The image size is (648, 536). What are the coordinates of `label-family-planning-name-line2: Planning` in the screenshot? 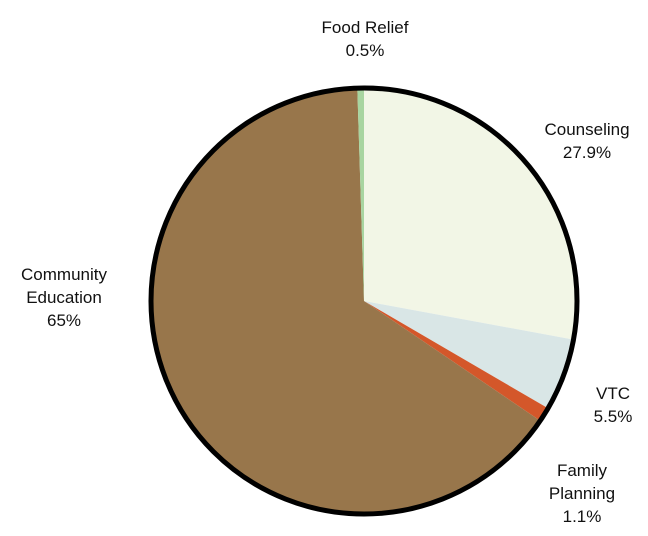 It's located at (582, 493).